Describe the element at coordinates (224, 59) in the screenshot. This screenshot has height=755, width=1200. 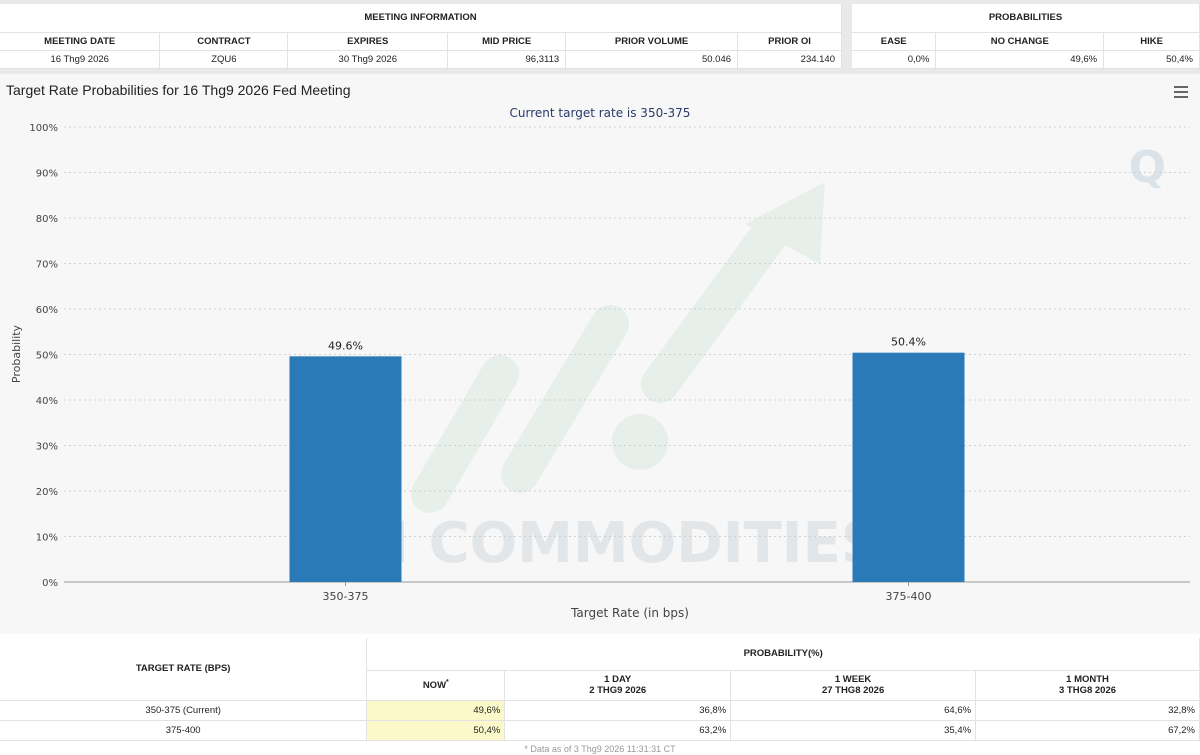
I see `contract-value: ZQU6` at that location.